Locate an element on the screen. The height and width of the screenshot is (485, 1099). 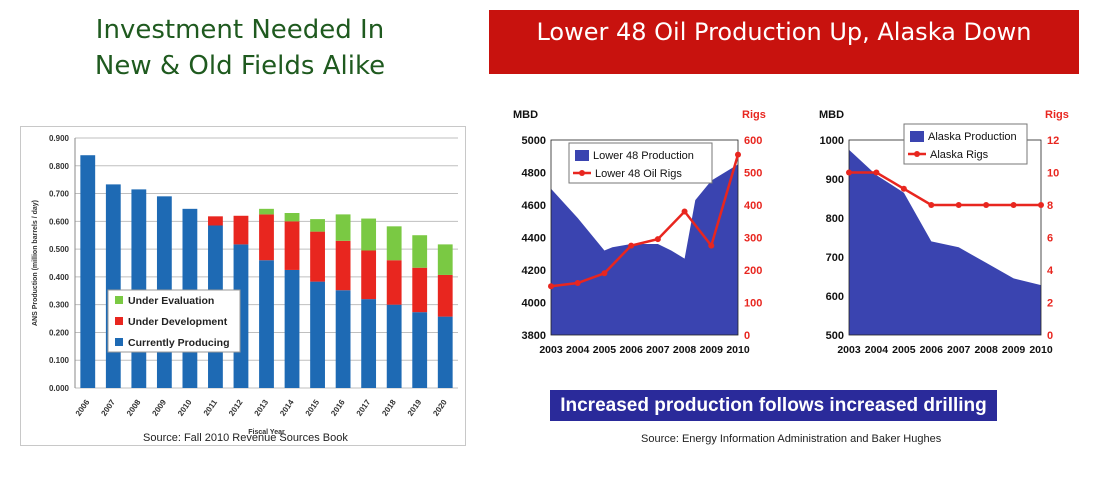
legend-label-area: Lower 48 Production is located at coordinates (643, 156).